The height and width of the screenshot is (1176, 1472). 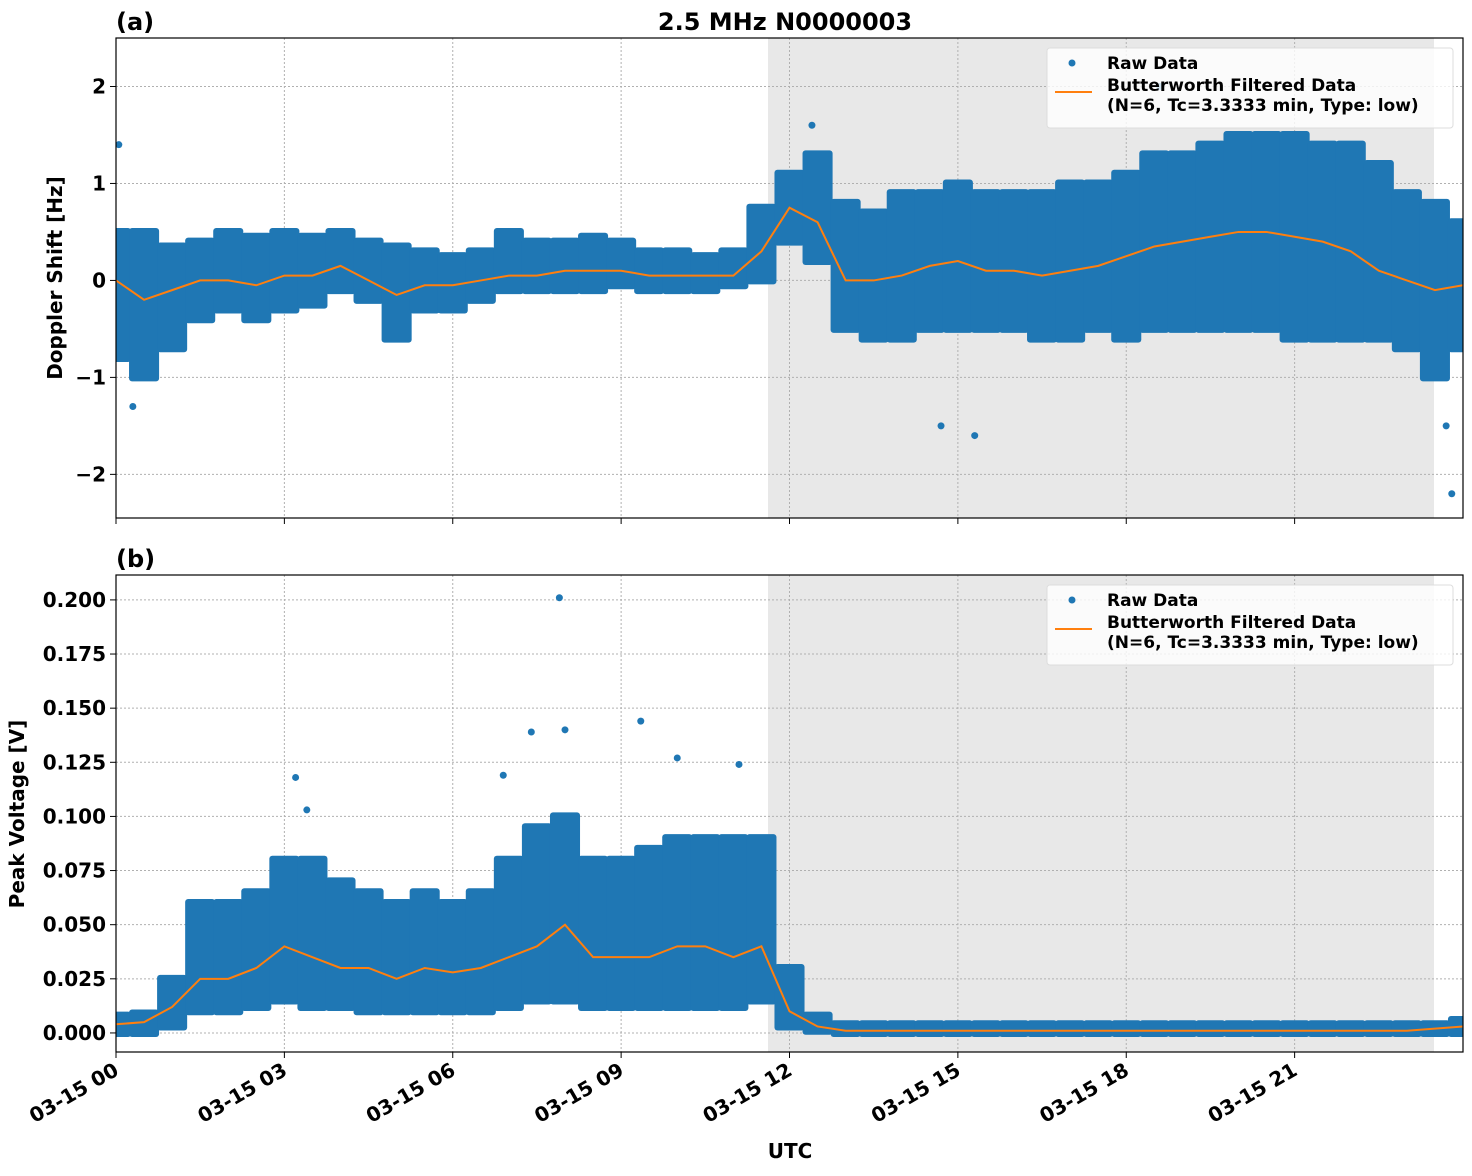 I want to click on y-axis-label-b: Peak Voltage [V], so click(x=17, y=814).